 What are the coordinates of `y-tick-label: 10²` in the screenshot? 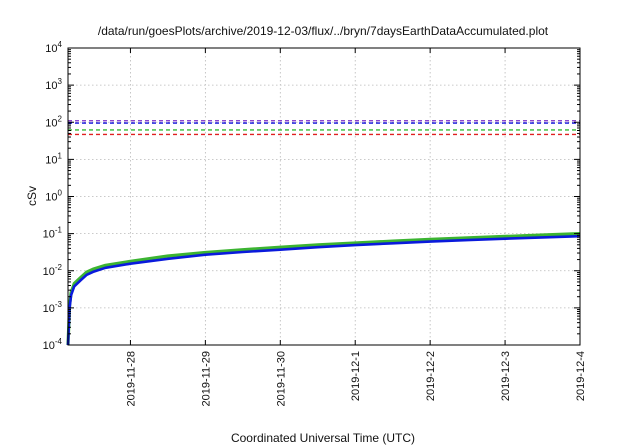 It's located at (53, 121).